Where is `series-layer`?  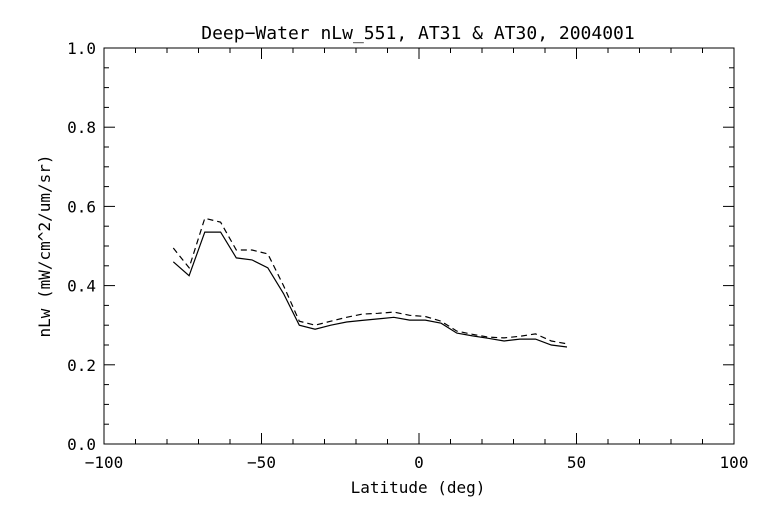 series-layer is located at coordinates (370, 282).